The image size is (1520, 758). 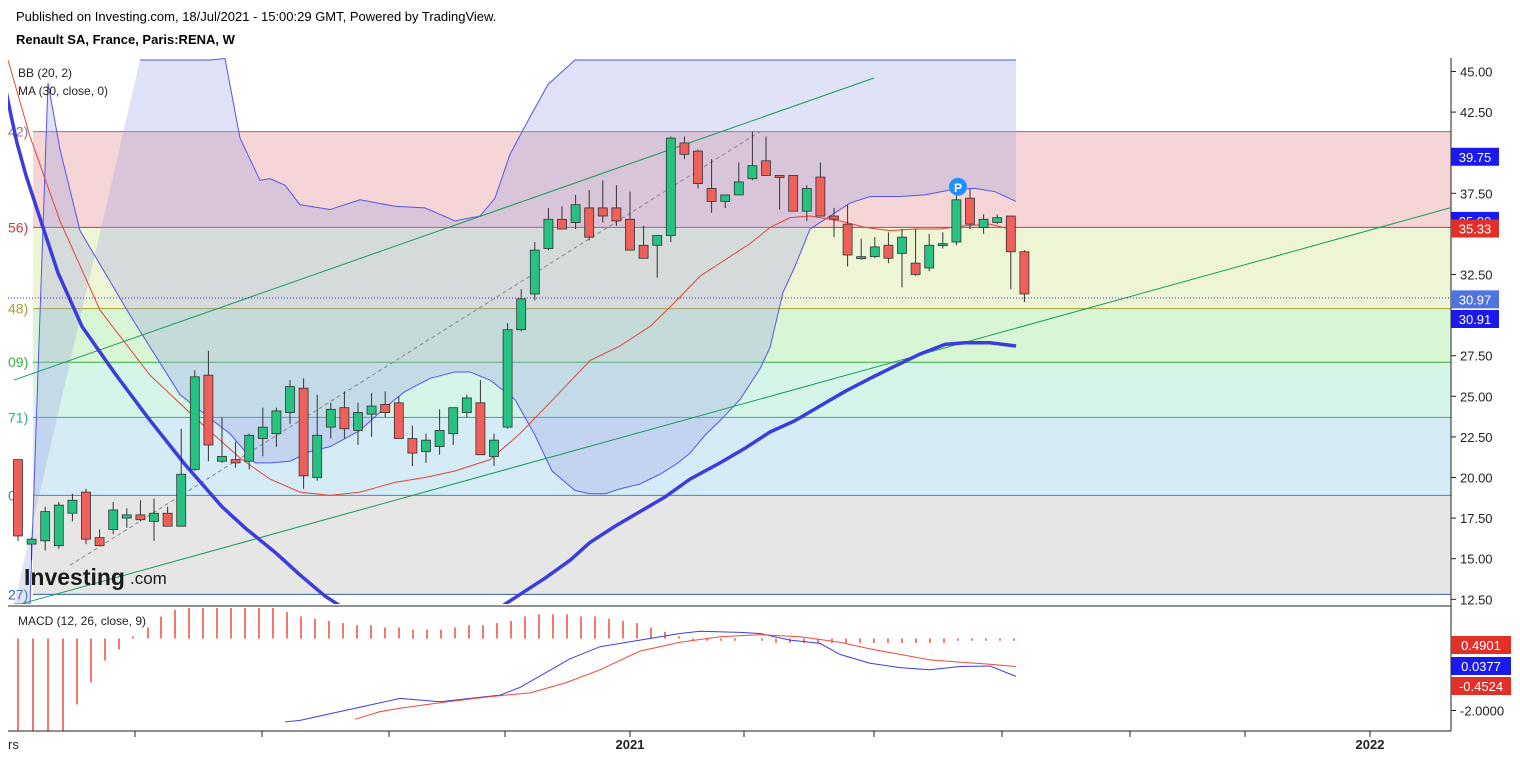 What do you see at coordinates (1476, 356) in the screenshot?
I see `y-tick-label: 27.50` at bounding box center [1476, 356].